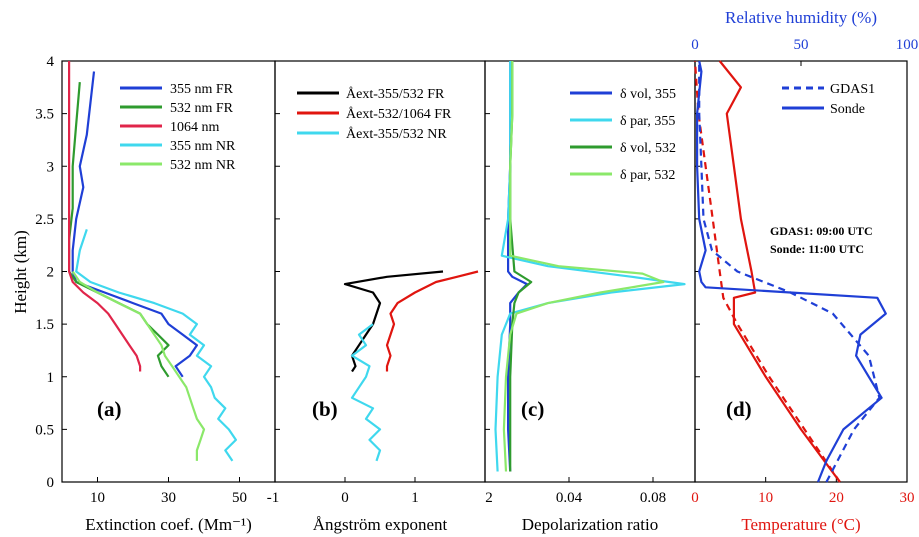 Image resolution: width=919 pixels, height=537 pixels. What do you see at coordinates (396, 134) in the screenshot?
I see `legend-label: Åext-355/532 NR` at bounding box center [396, 134].